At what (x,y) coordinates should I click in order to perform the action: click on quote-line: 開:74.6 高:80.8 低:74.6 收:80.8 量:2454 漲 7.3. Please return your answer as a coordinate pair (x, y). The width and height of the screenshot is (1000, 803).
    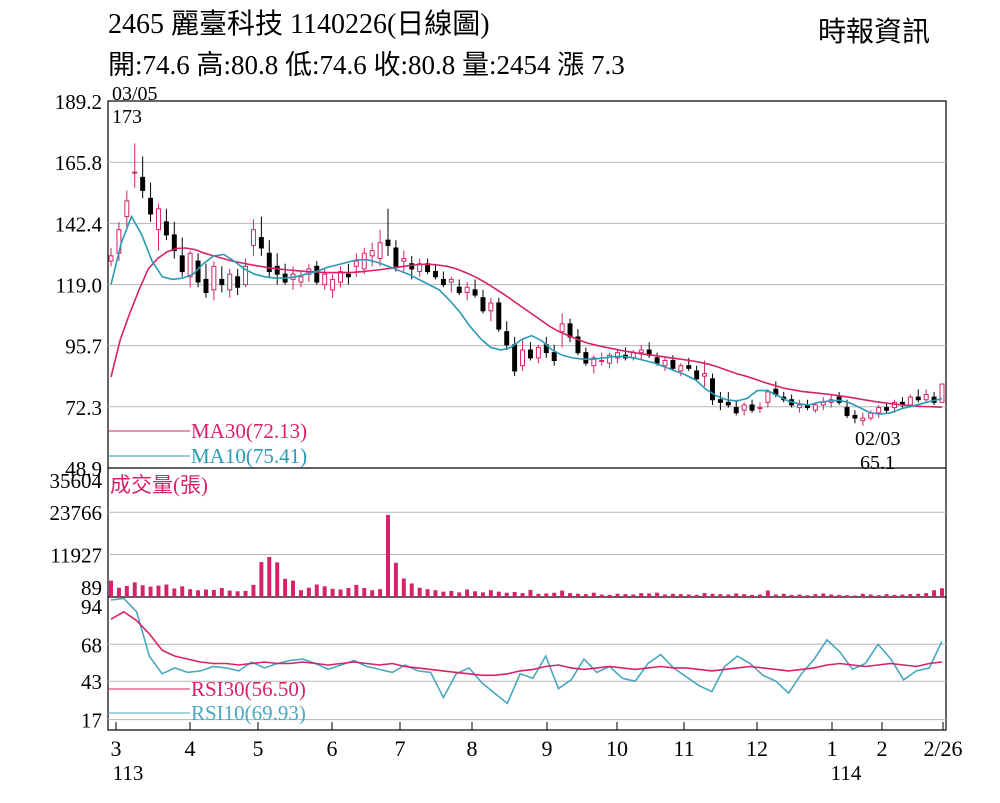
    Looking at the image, I should click on (366, 65).